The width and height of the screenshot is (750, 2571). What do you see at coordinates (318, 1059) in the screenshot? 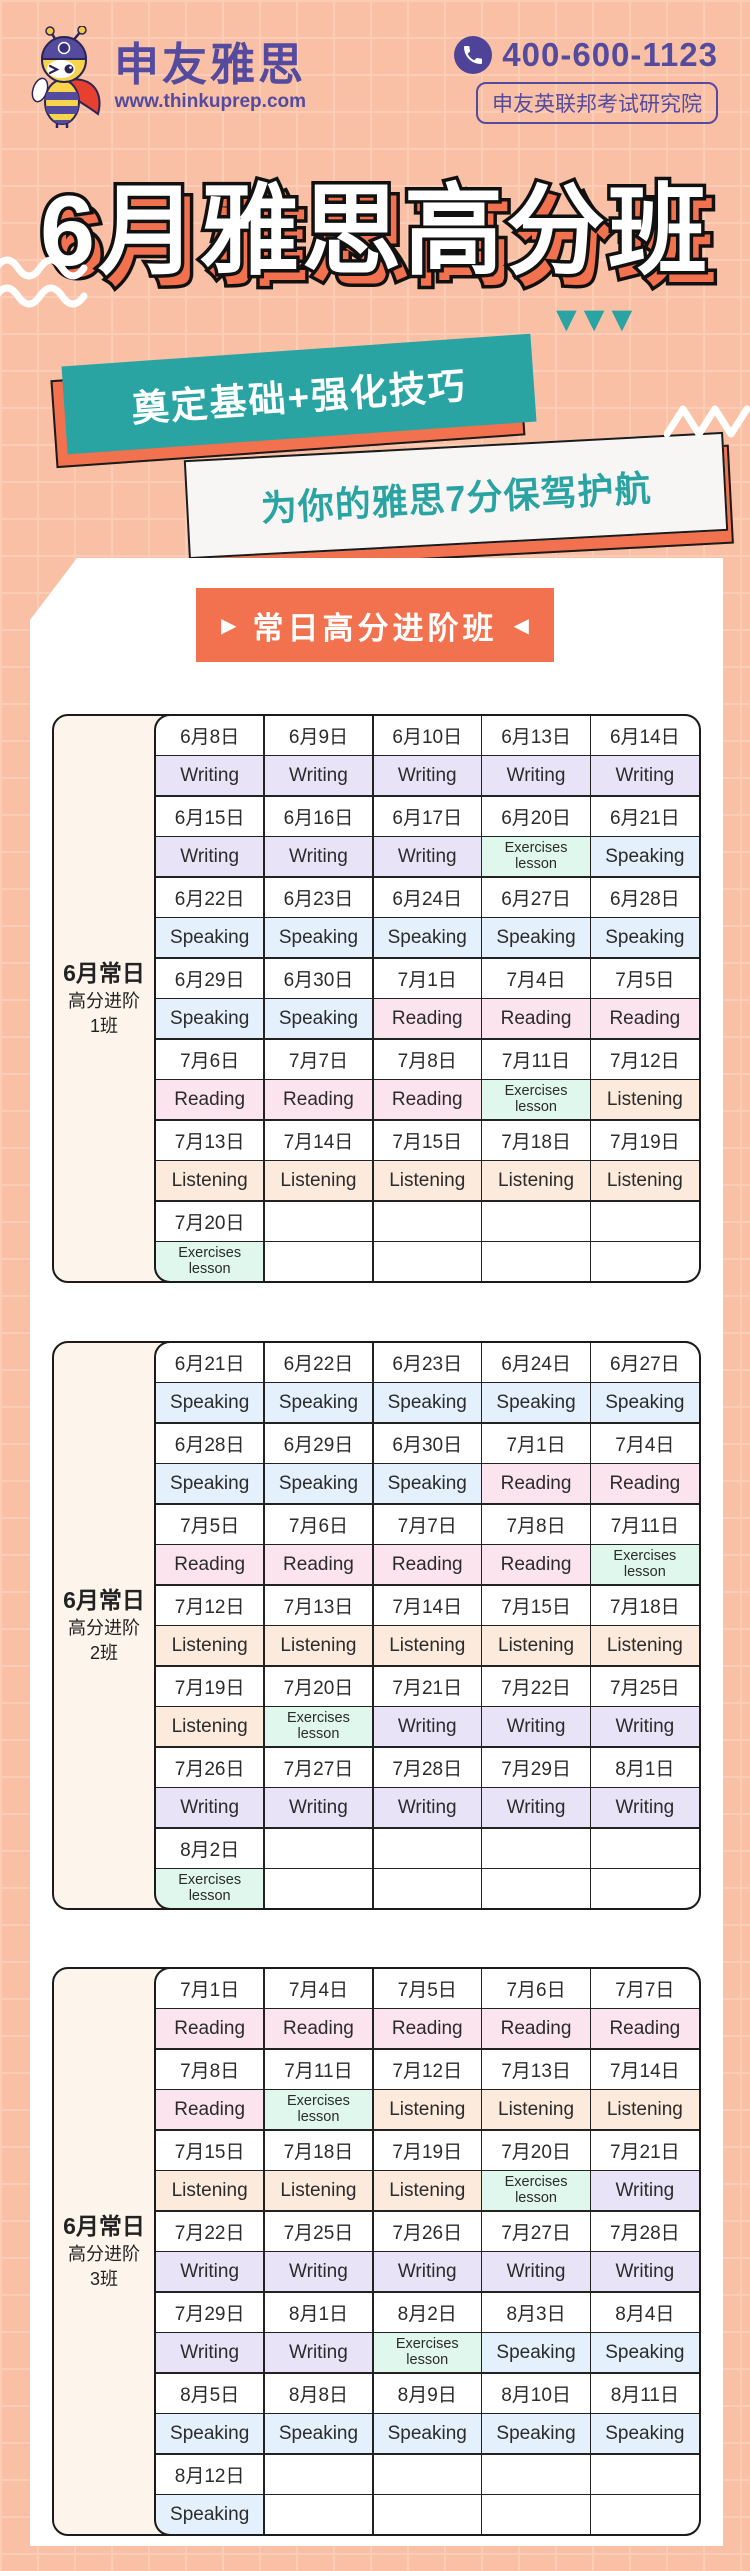
I see `date-cell: 7月7日` at bounding box center [318, 1059].